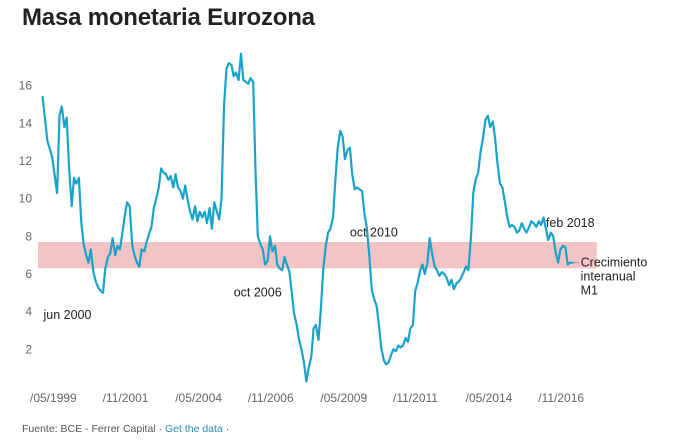  What do you see at coordinates (570, 223) in the screenshot?
I see `annotation-label: feb 2018` at bounding box center [570, 223].